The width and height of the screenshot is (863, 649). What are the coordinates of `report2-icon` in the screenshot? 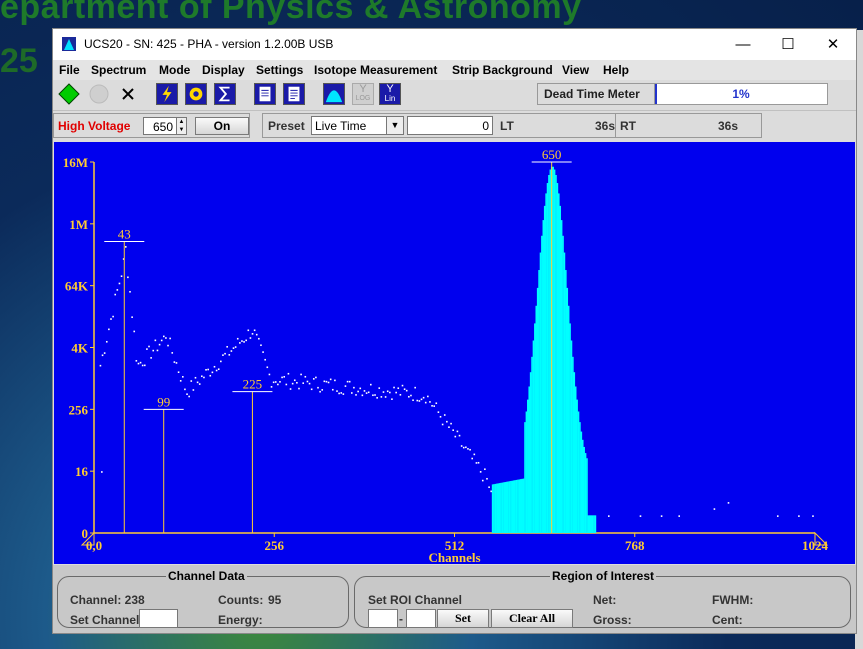 It's located at (294, 94).